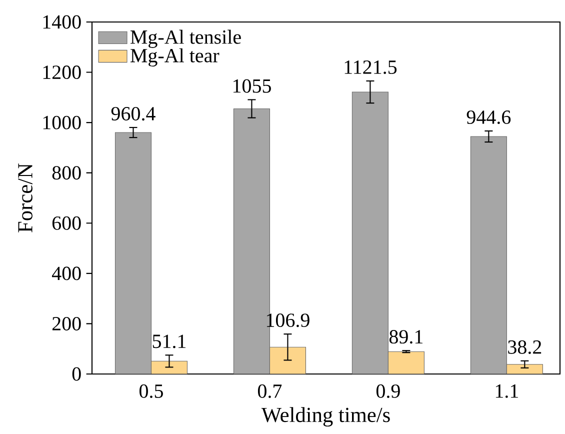 Image resolution: width=565 pixels, height=434 pixels. What do you see at coordinates (66, 323) in the screenshot?
I see `y-tick-label: 200` at bounding box center [66, 323].